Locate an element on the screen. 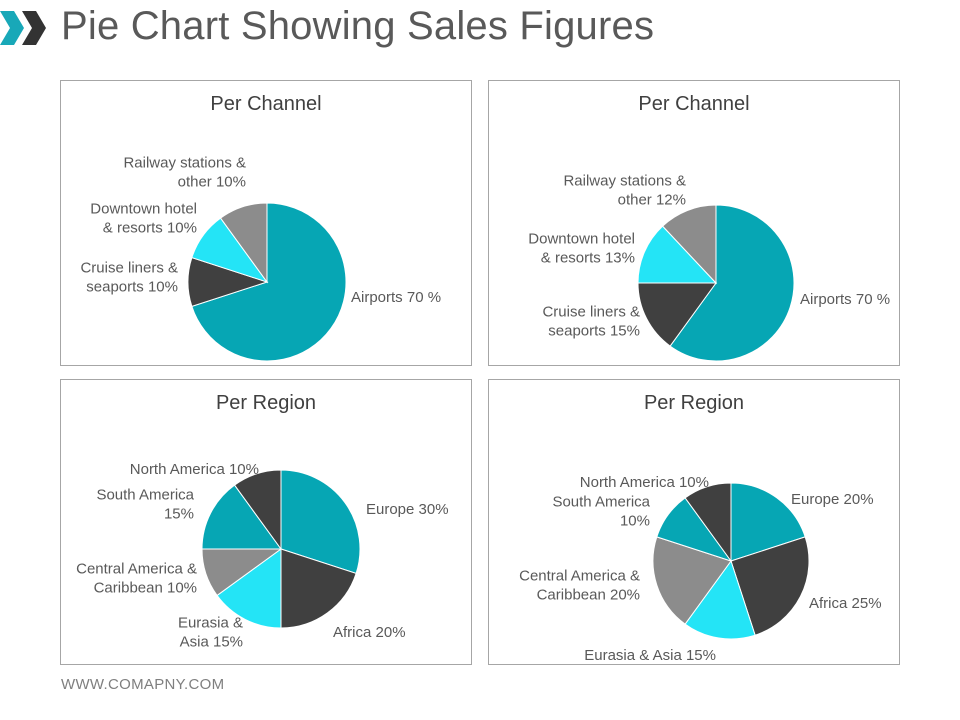  header-chevrons-icon is located at coordinates (23, 28).